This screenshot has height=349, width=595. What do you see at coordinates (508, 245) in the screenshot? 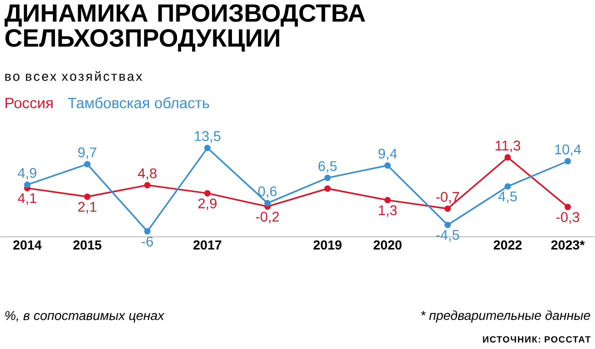
I see `x-tick-label: 2022` at bounding box center [508, 245].